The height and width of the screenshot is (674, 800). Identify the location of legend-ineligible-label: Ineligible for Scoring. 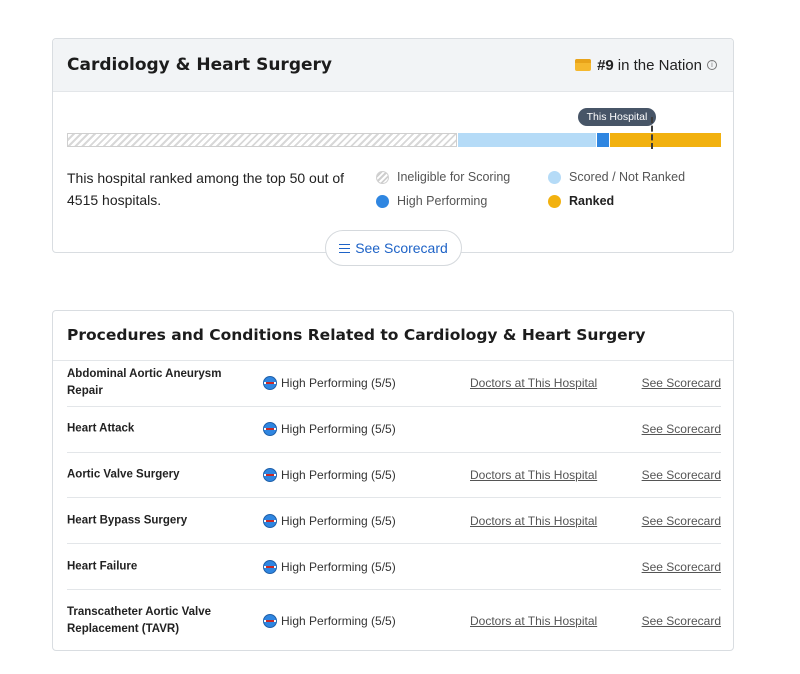
(454, 177).